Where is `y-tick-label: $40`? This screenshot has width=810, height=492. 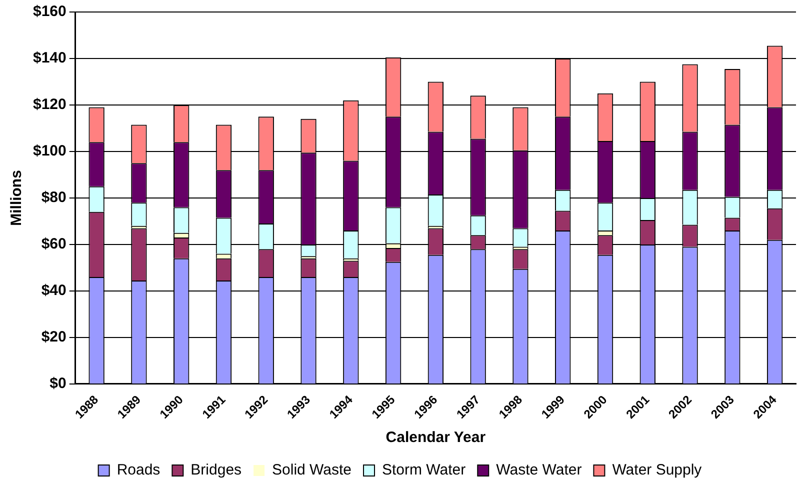
y-tick-label: $40 is located at coordinates (53, 291).